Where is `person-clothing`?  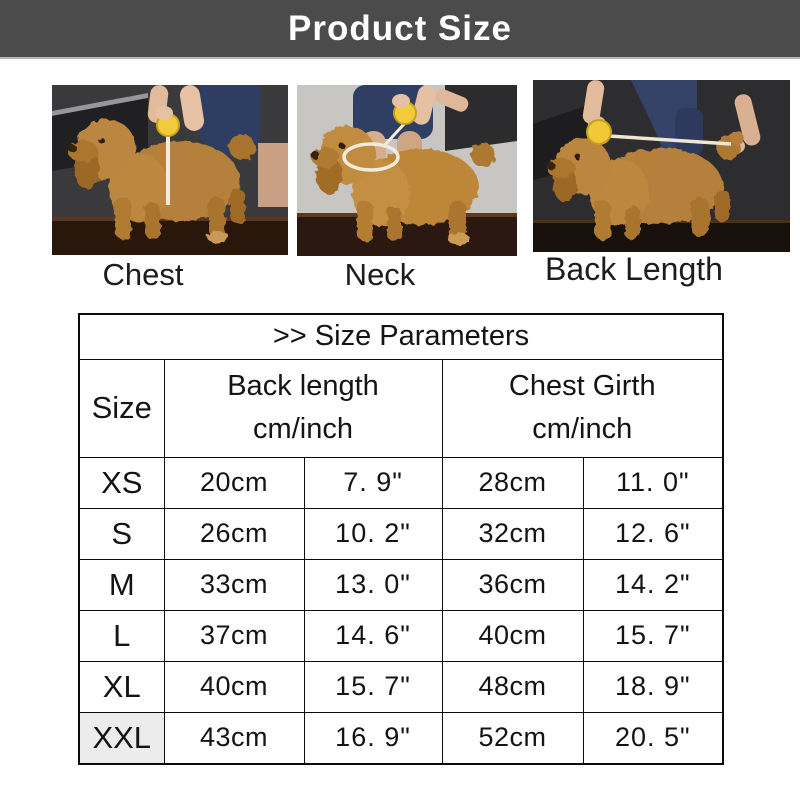
person-clothing is located at coordinates (393, 112).